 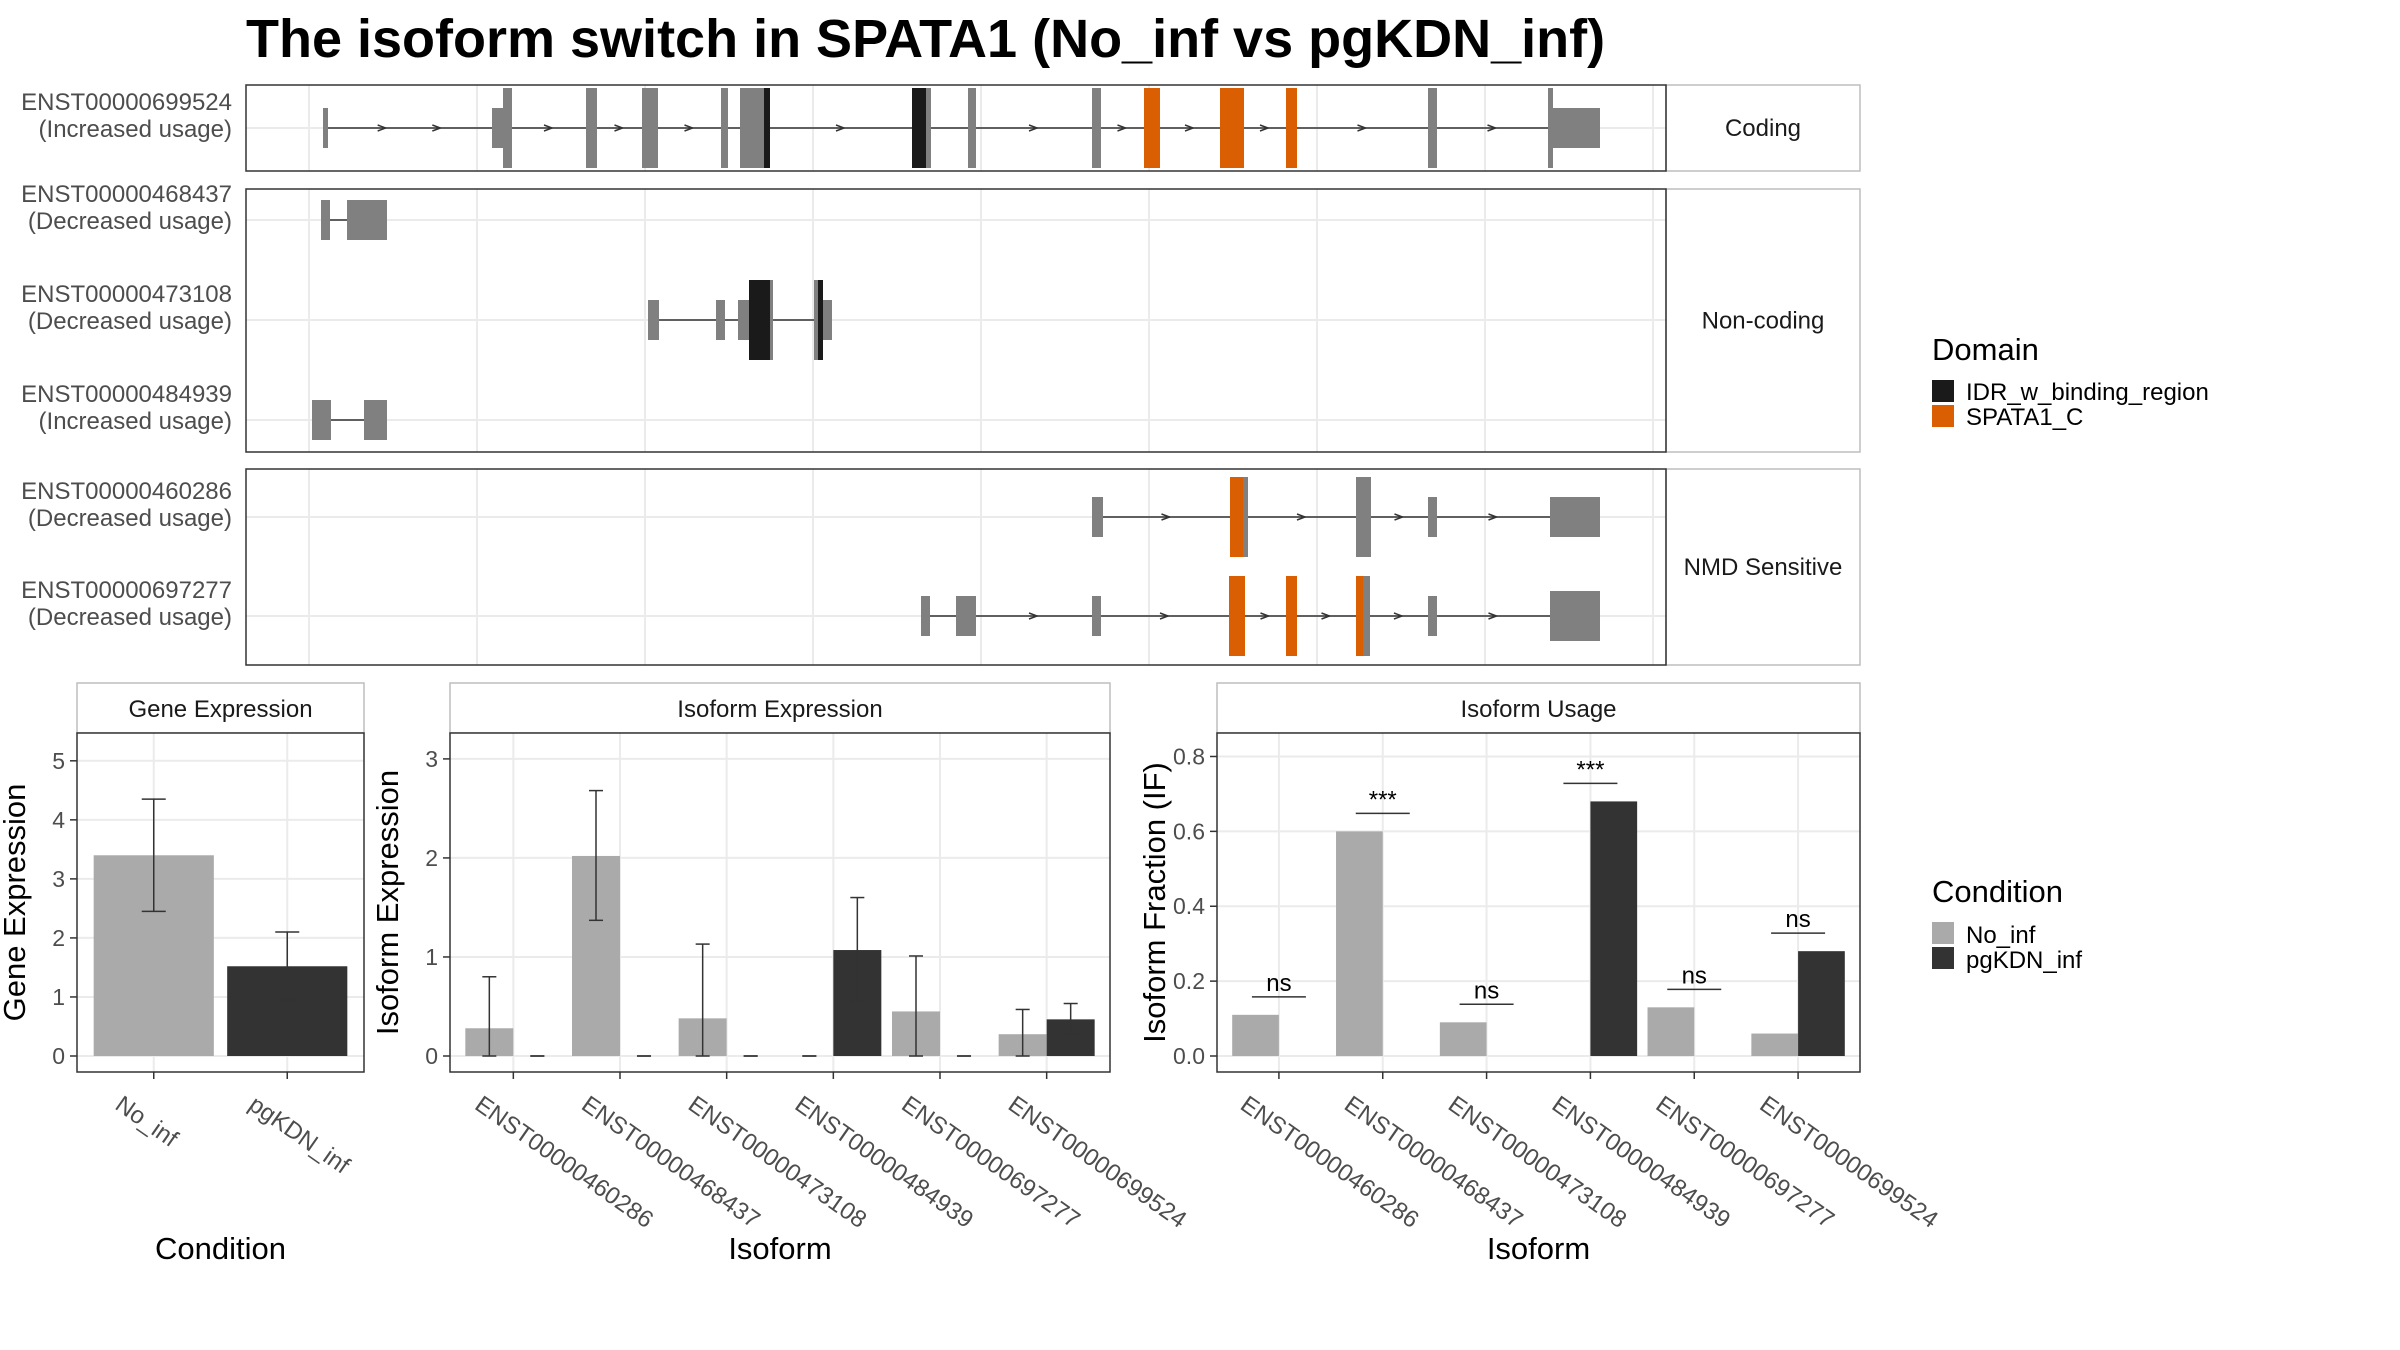 What do you see at coordinates (956, 128) in the screenshot?
I see `panel-border` at bounding box center [956, 128].